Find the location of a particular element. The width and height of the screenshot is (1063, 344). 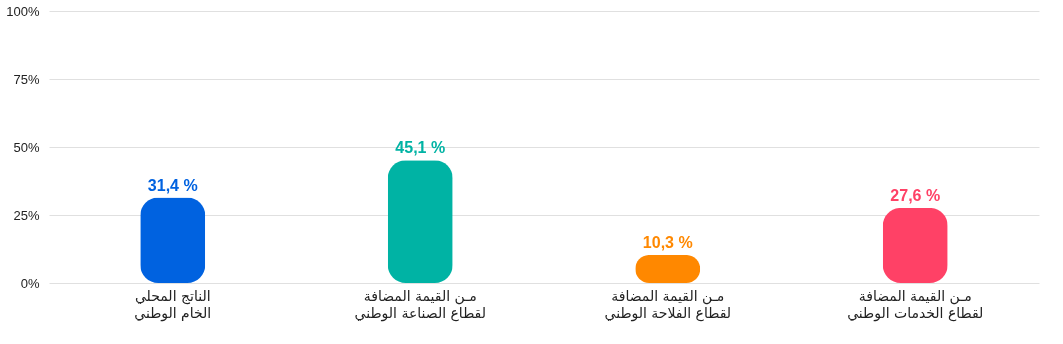

y-tick-label: 50% is located at coordinates (26, 147).